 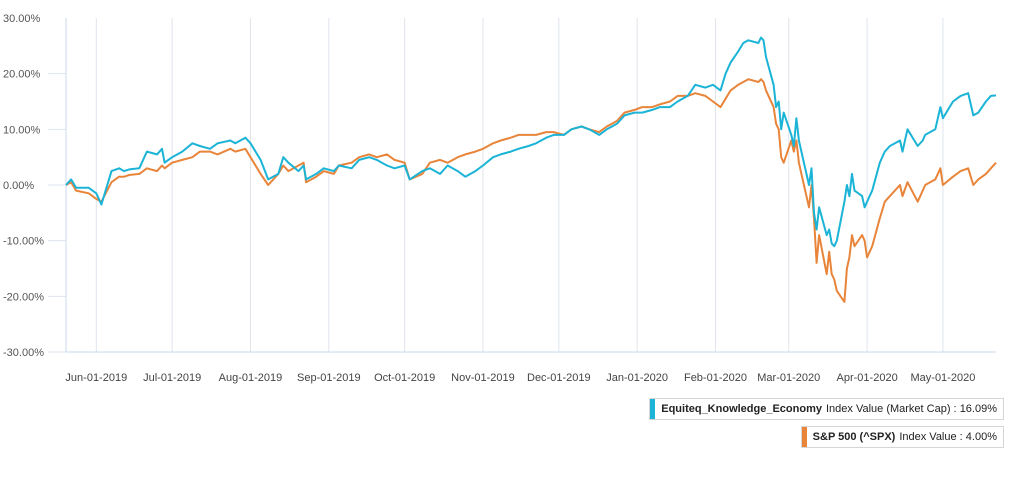 What do you see at coordinates (251, 378) in the screenshot?
I see `x-tick-label: Aug-01-2019` at bounding box center [251, 378].